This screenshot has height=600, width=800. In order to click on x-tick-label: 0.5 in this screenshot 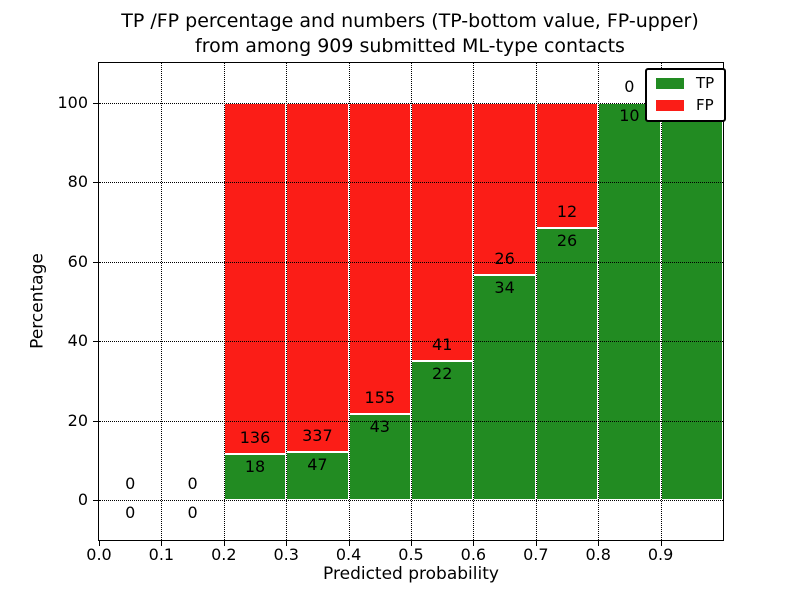, I will do `click(411, 554)`.